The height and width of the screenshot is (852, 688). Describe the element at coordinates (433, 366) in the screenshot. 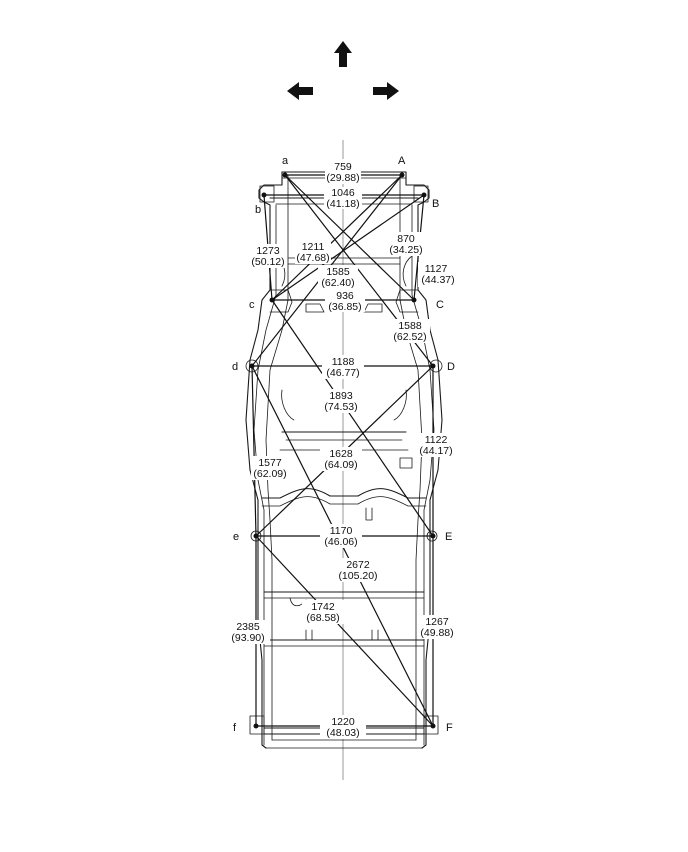

I see `point-D-marker` at that location.